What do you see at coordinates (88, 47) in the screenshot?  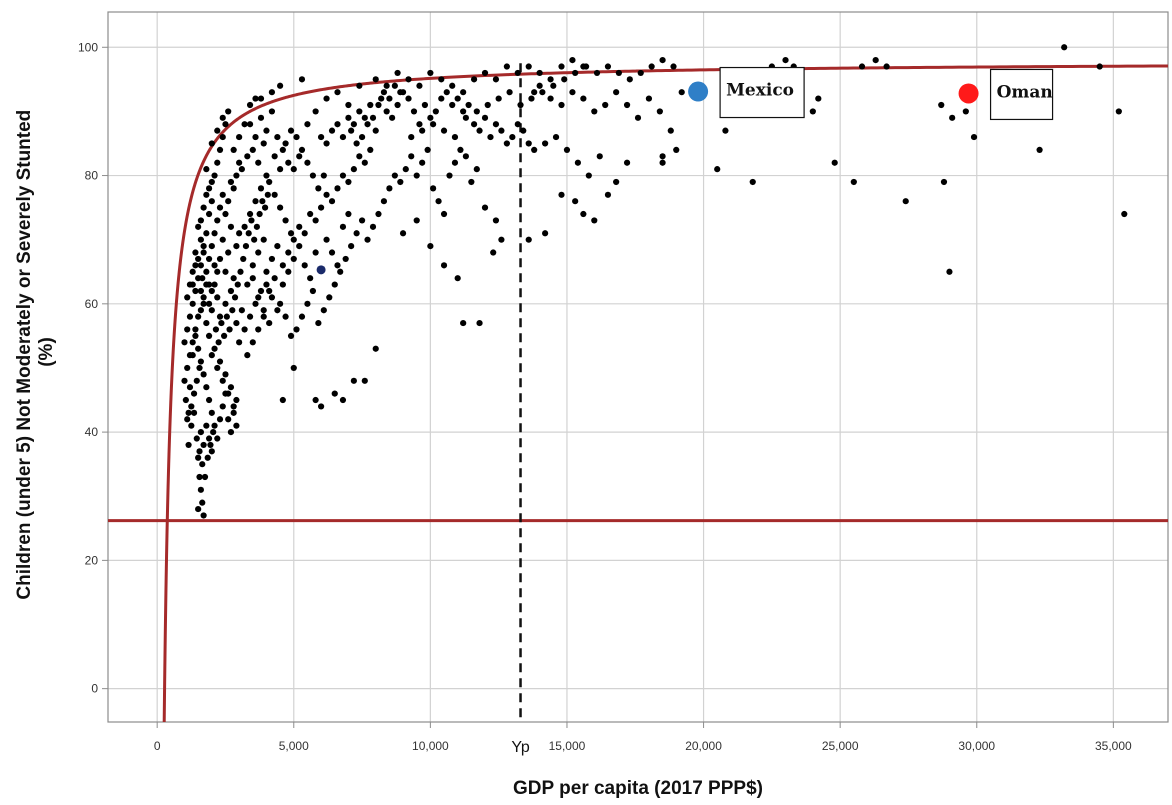 I see `y-tick-label: 100` at bounding box center [88, 47].